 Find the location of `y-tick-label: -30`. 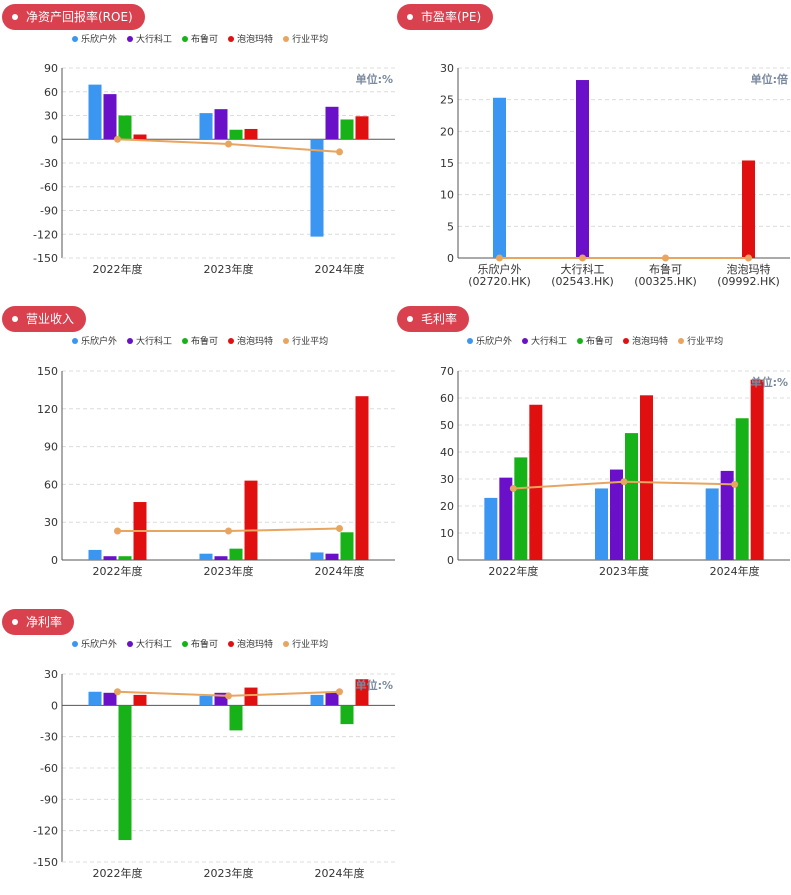

y-tick-label: -30 is located at coordinates (49, 163).